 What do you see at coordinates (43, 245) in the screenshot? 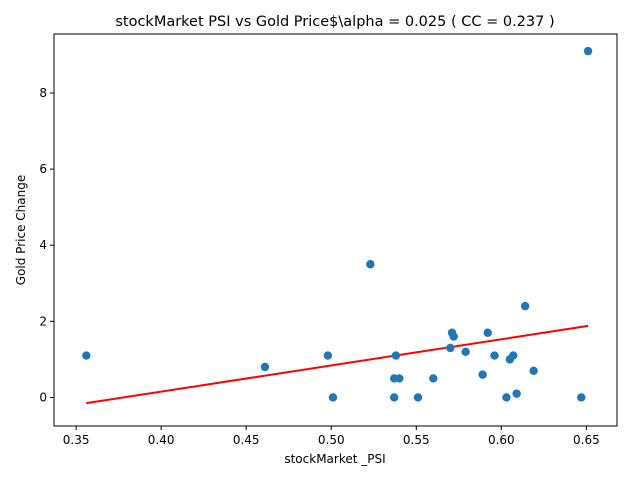
I see `y-tick-label: 4` at bounding box center [43, 245].